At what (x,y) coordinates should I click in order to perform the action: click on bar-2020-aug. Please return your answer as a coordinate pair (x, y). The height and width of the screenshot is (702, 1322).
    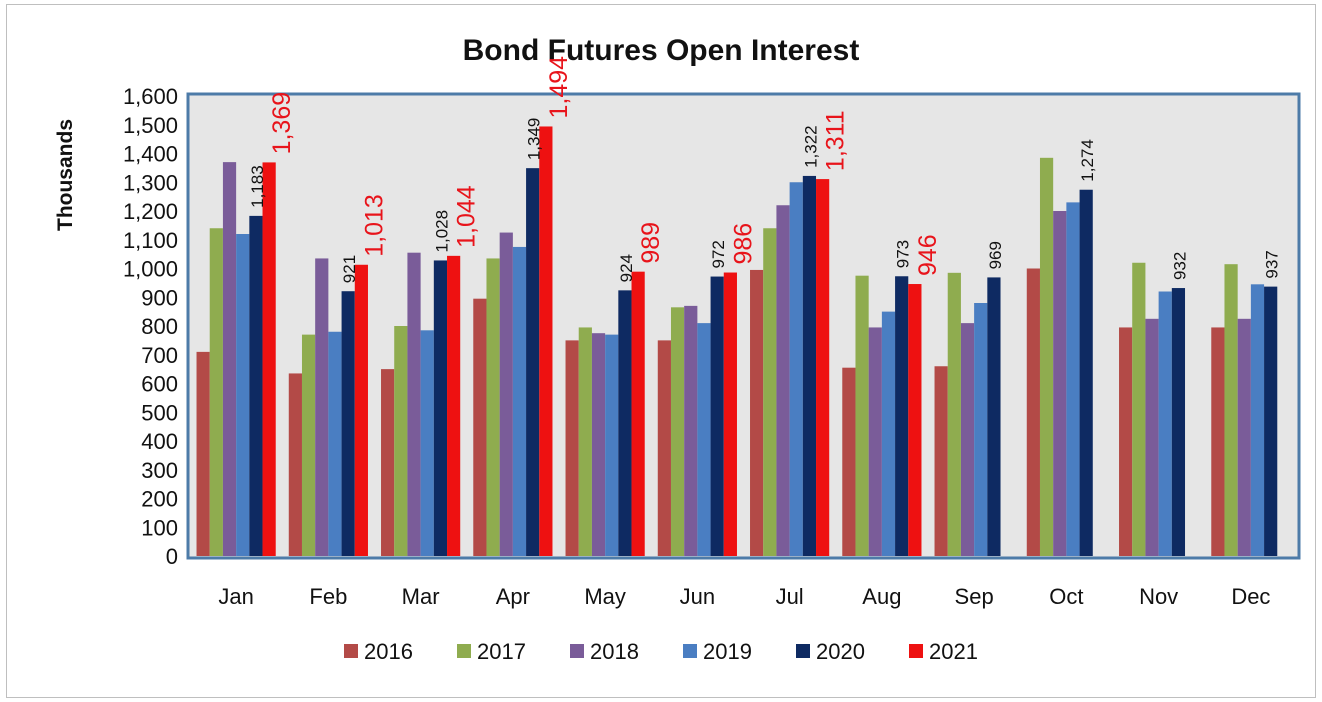
    Looking at the image, I should click on (902, 416).